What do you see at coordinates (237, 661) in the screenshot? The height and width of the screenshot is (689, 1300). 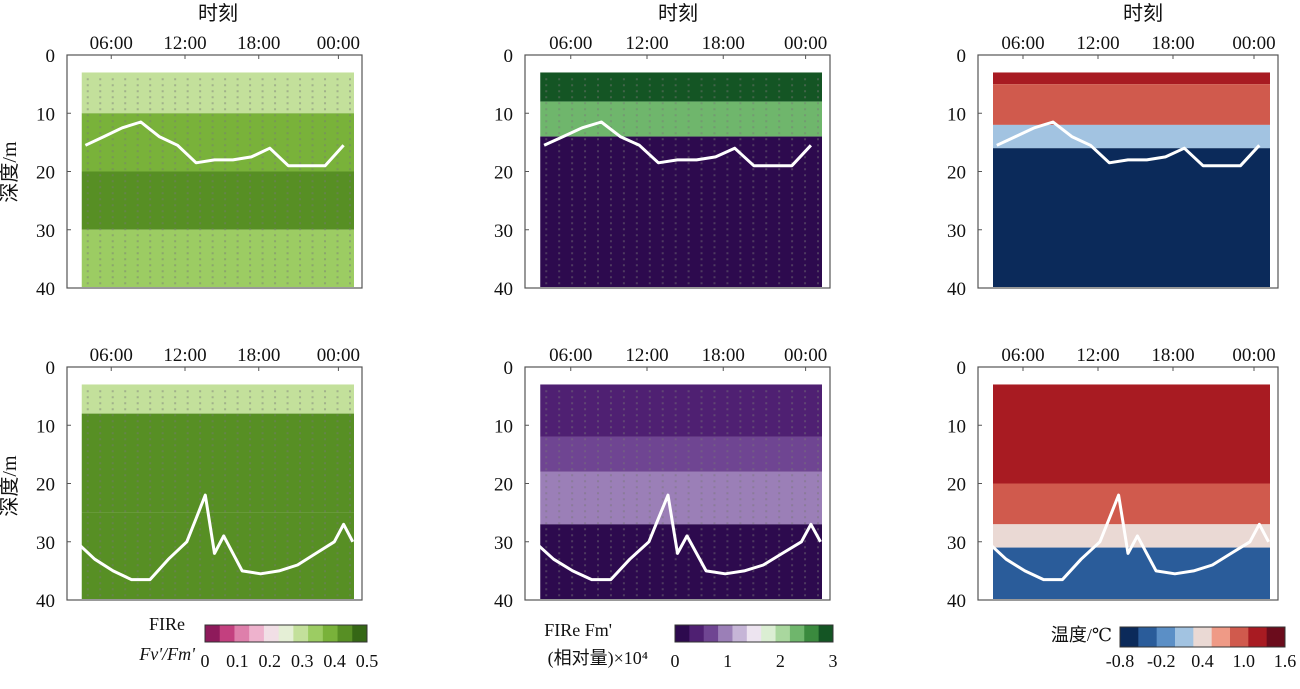 I see `colorbar-tick-label: 0.1` at bounding box center [237, 661].